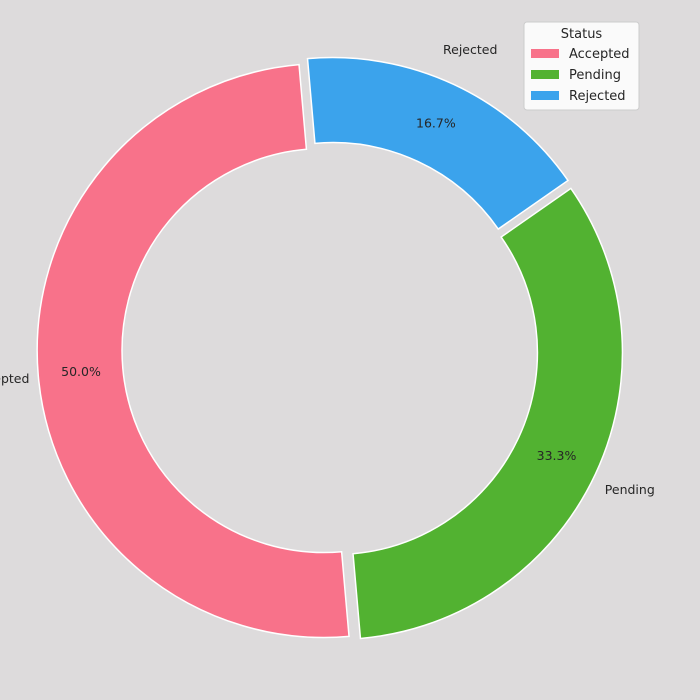  I want to click on legend-swatch-pending, so click(545, 74).